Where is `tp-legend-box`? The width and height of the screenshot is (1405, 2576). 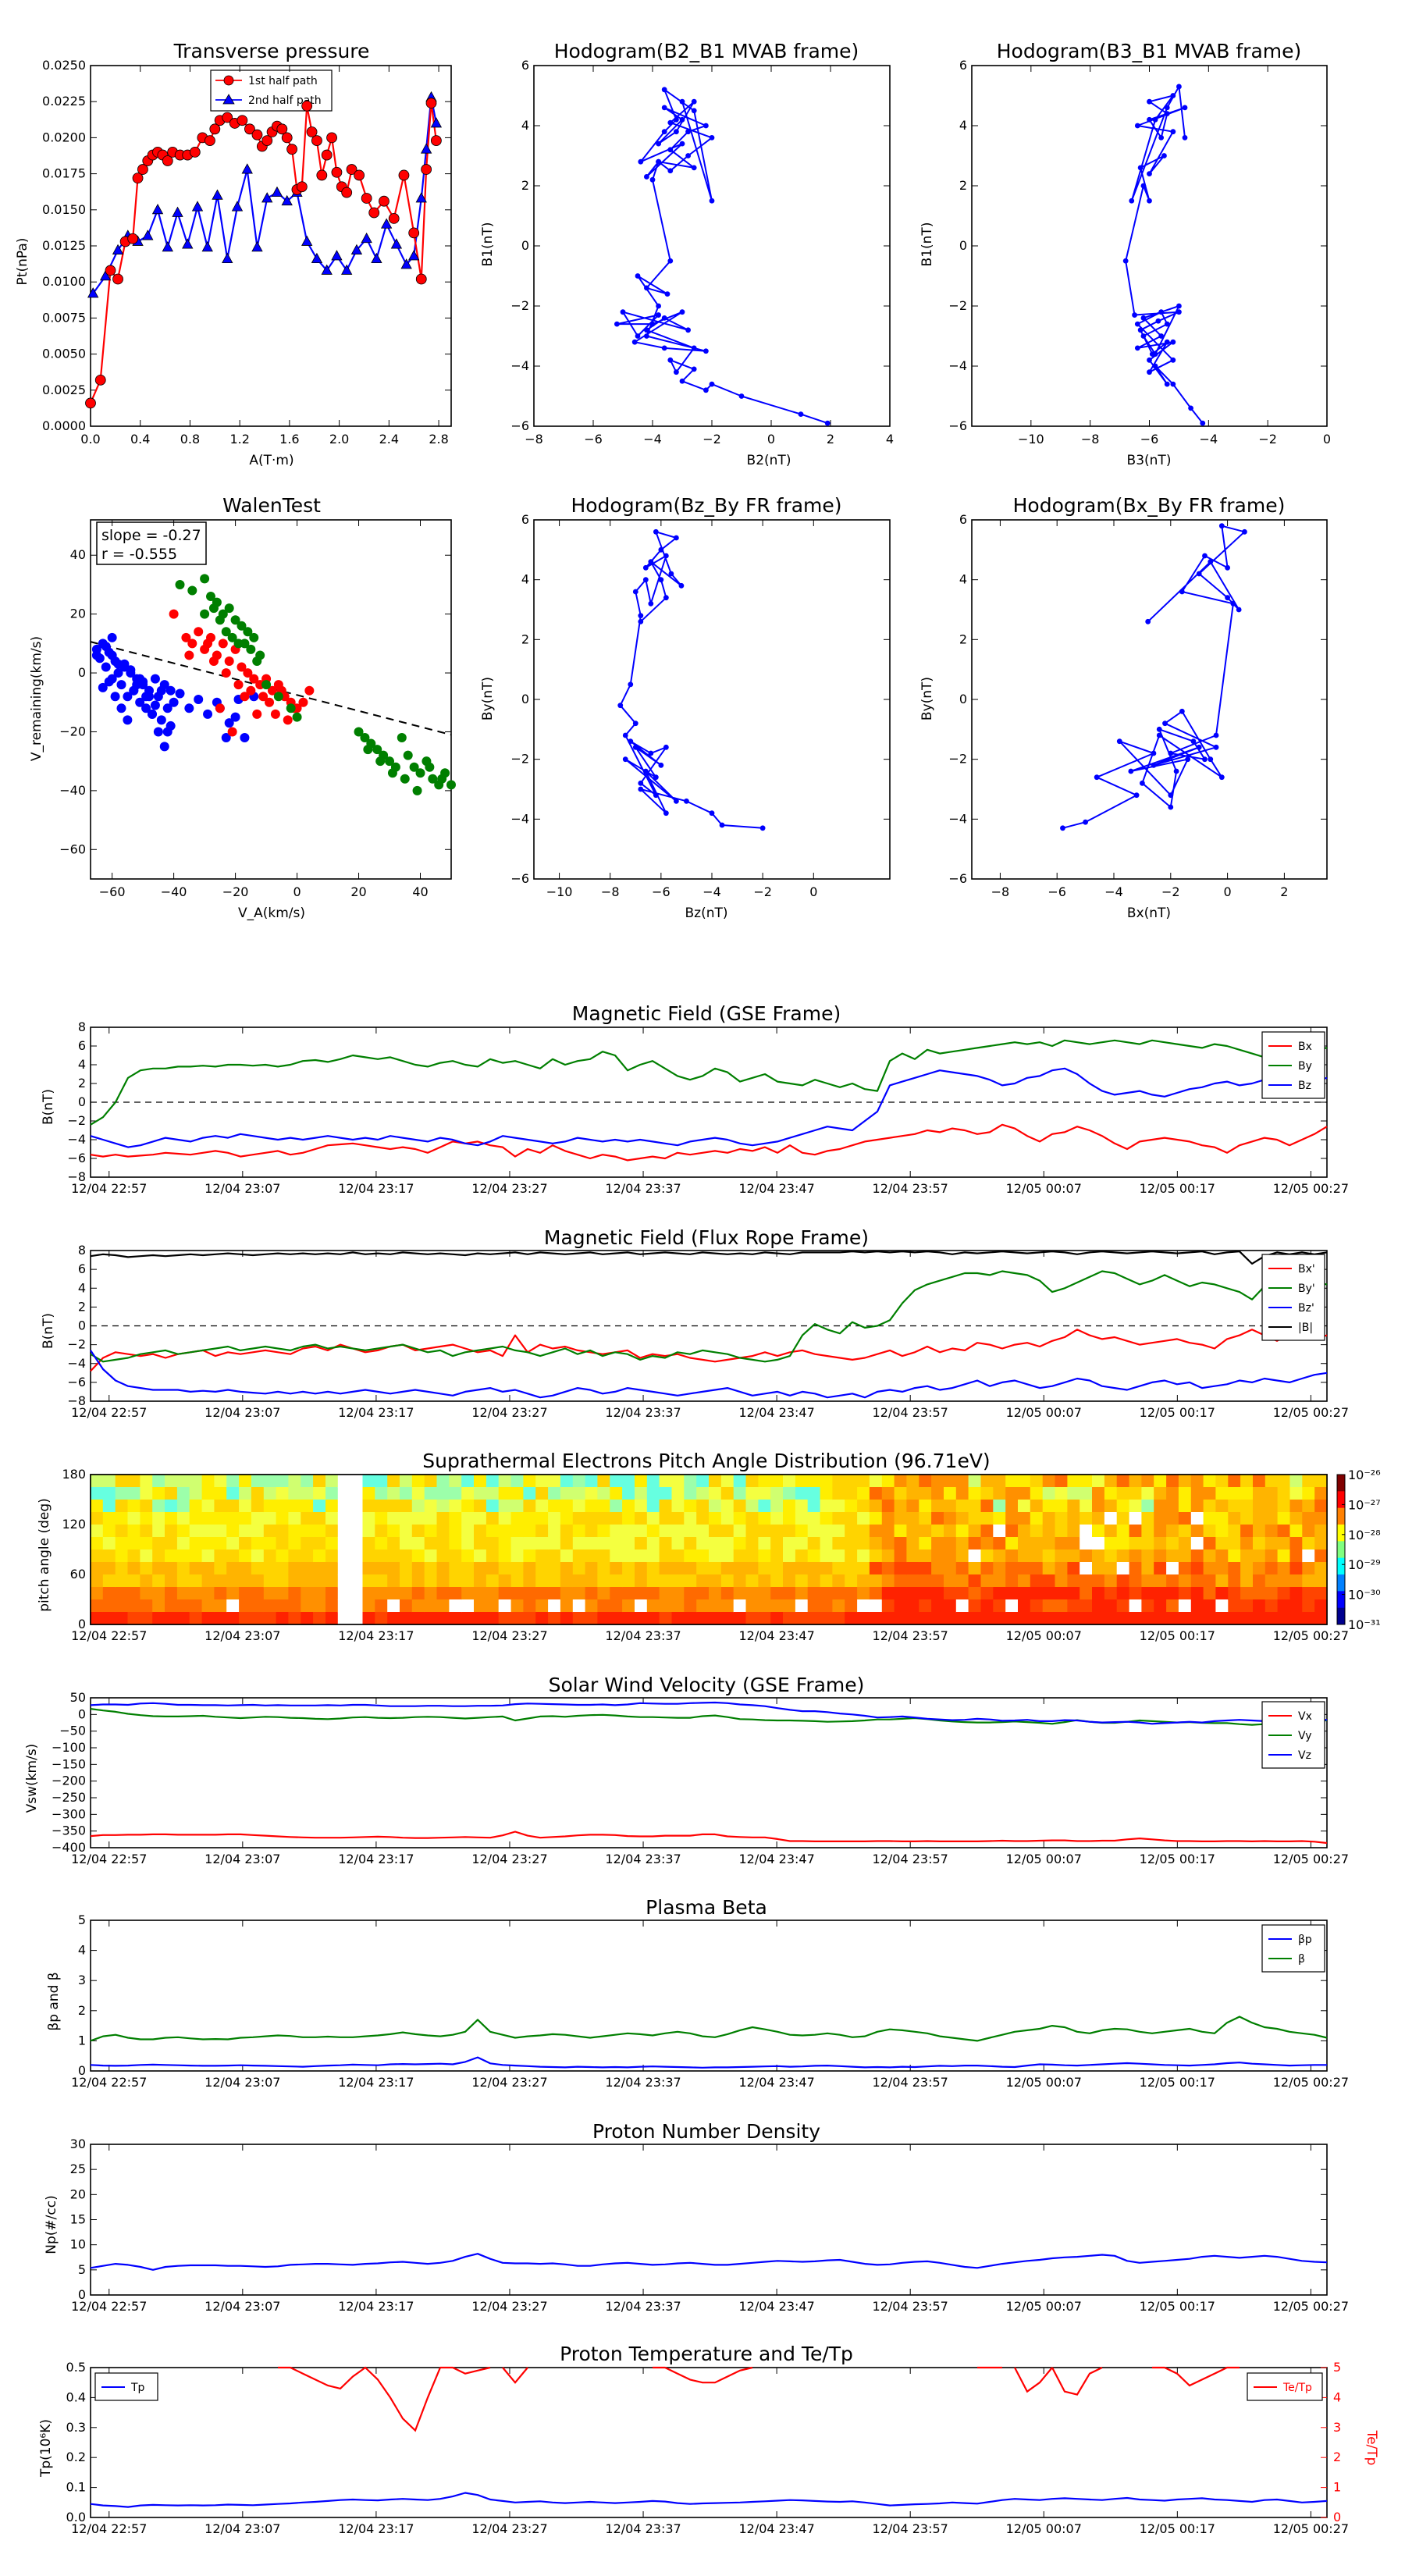
tp-legend-box is located at coordinates (126, 2386).